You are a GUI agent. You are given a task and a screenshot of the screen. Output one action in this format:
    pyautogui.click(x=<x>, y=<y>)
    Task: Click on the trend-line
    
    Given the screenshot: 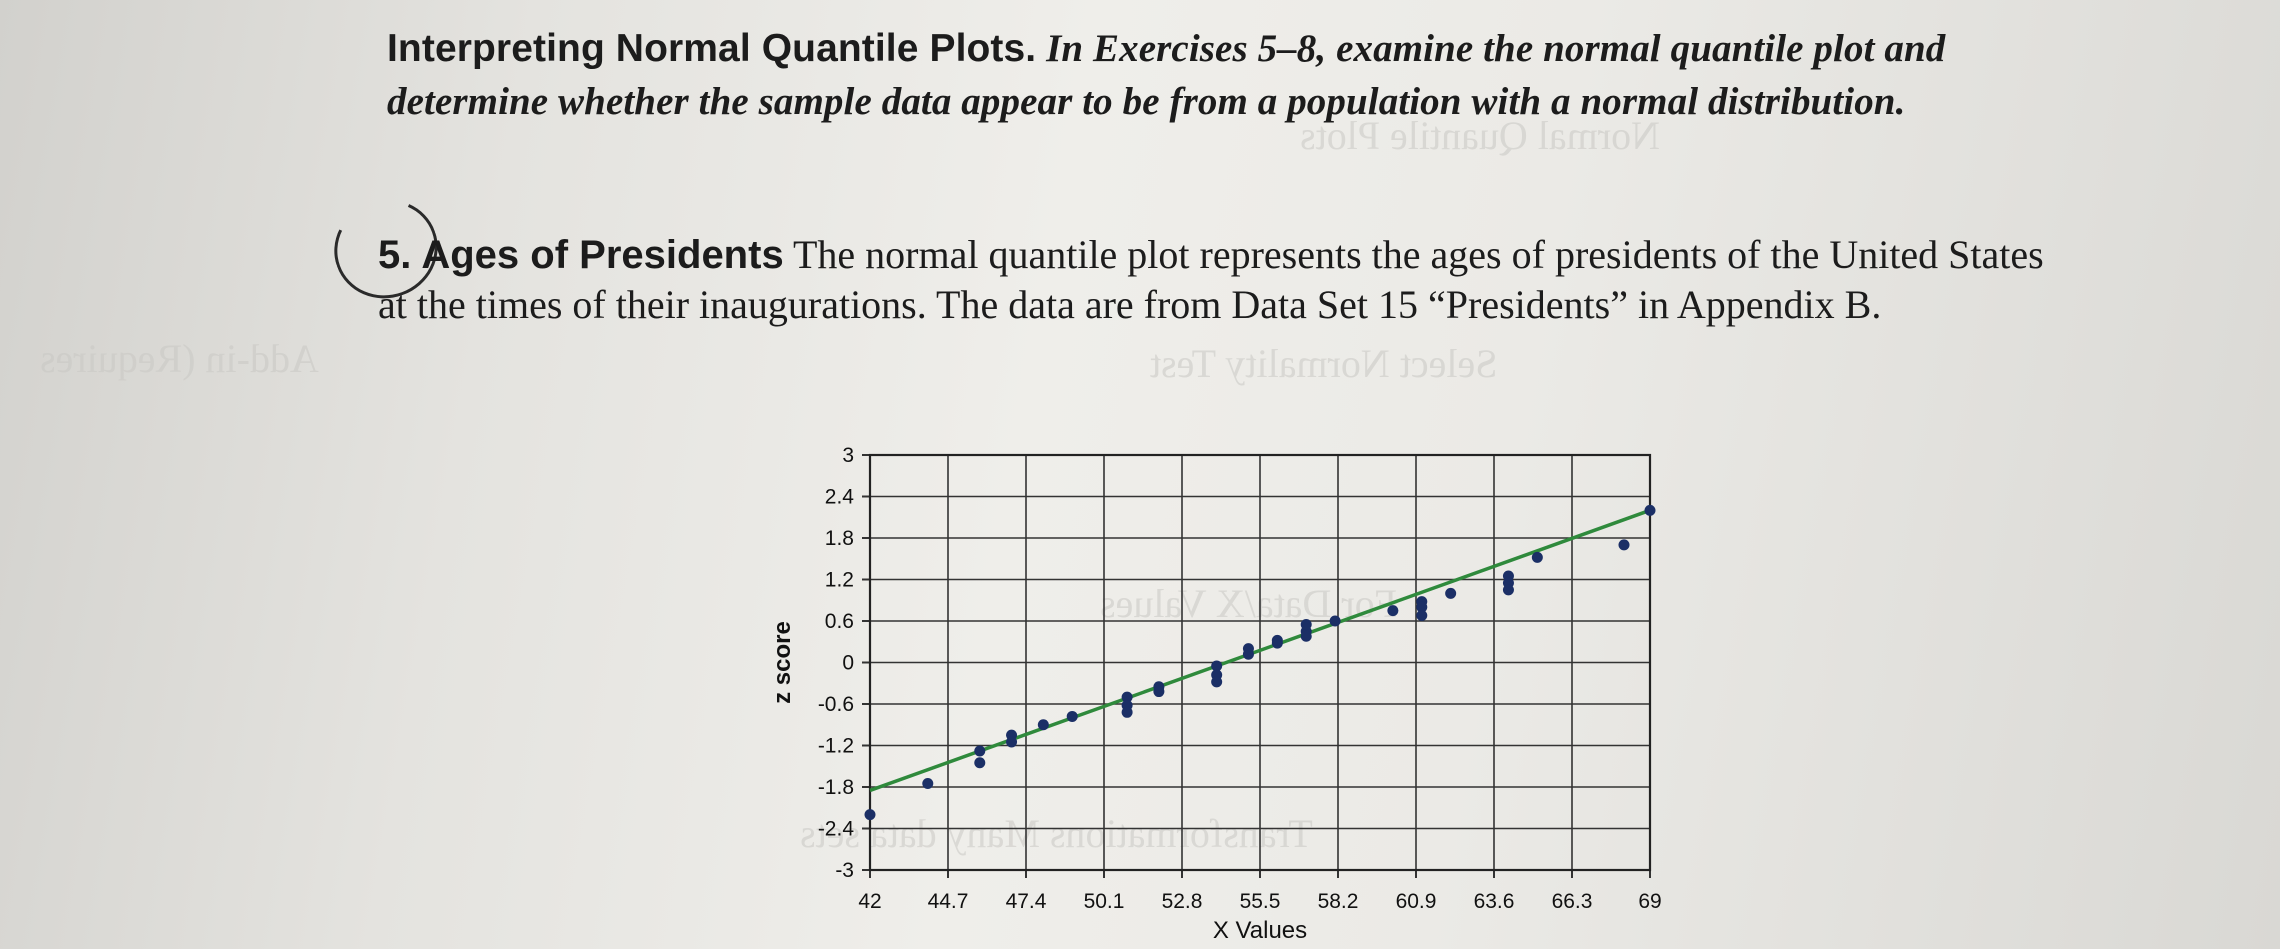 What is the action you would take?
    pyautogui.click(x=1260, y=650)
    